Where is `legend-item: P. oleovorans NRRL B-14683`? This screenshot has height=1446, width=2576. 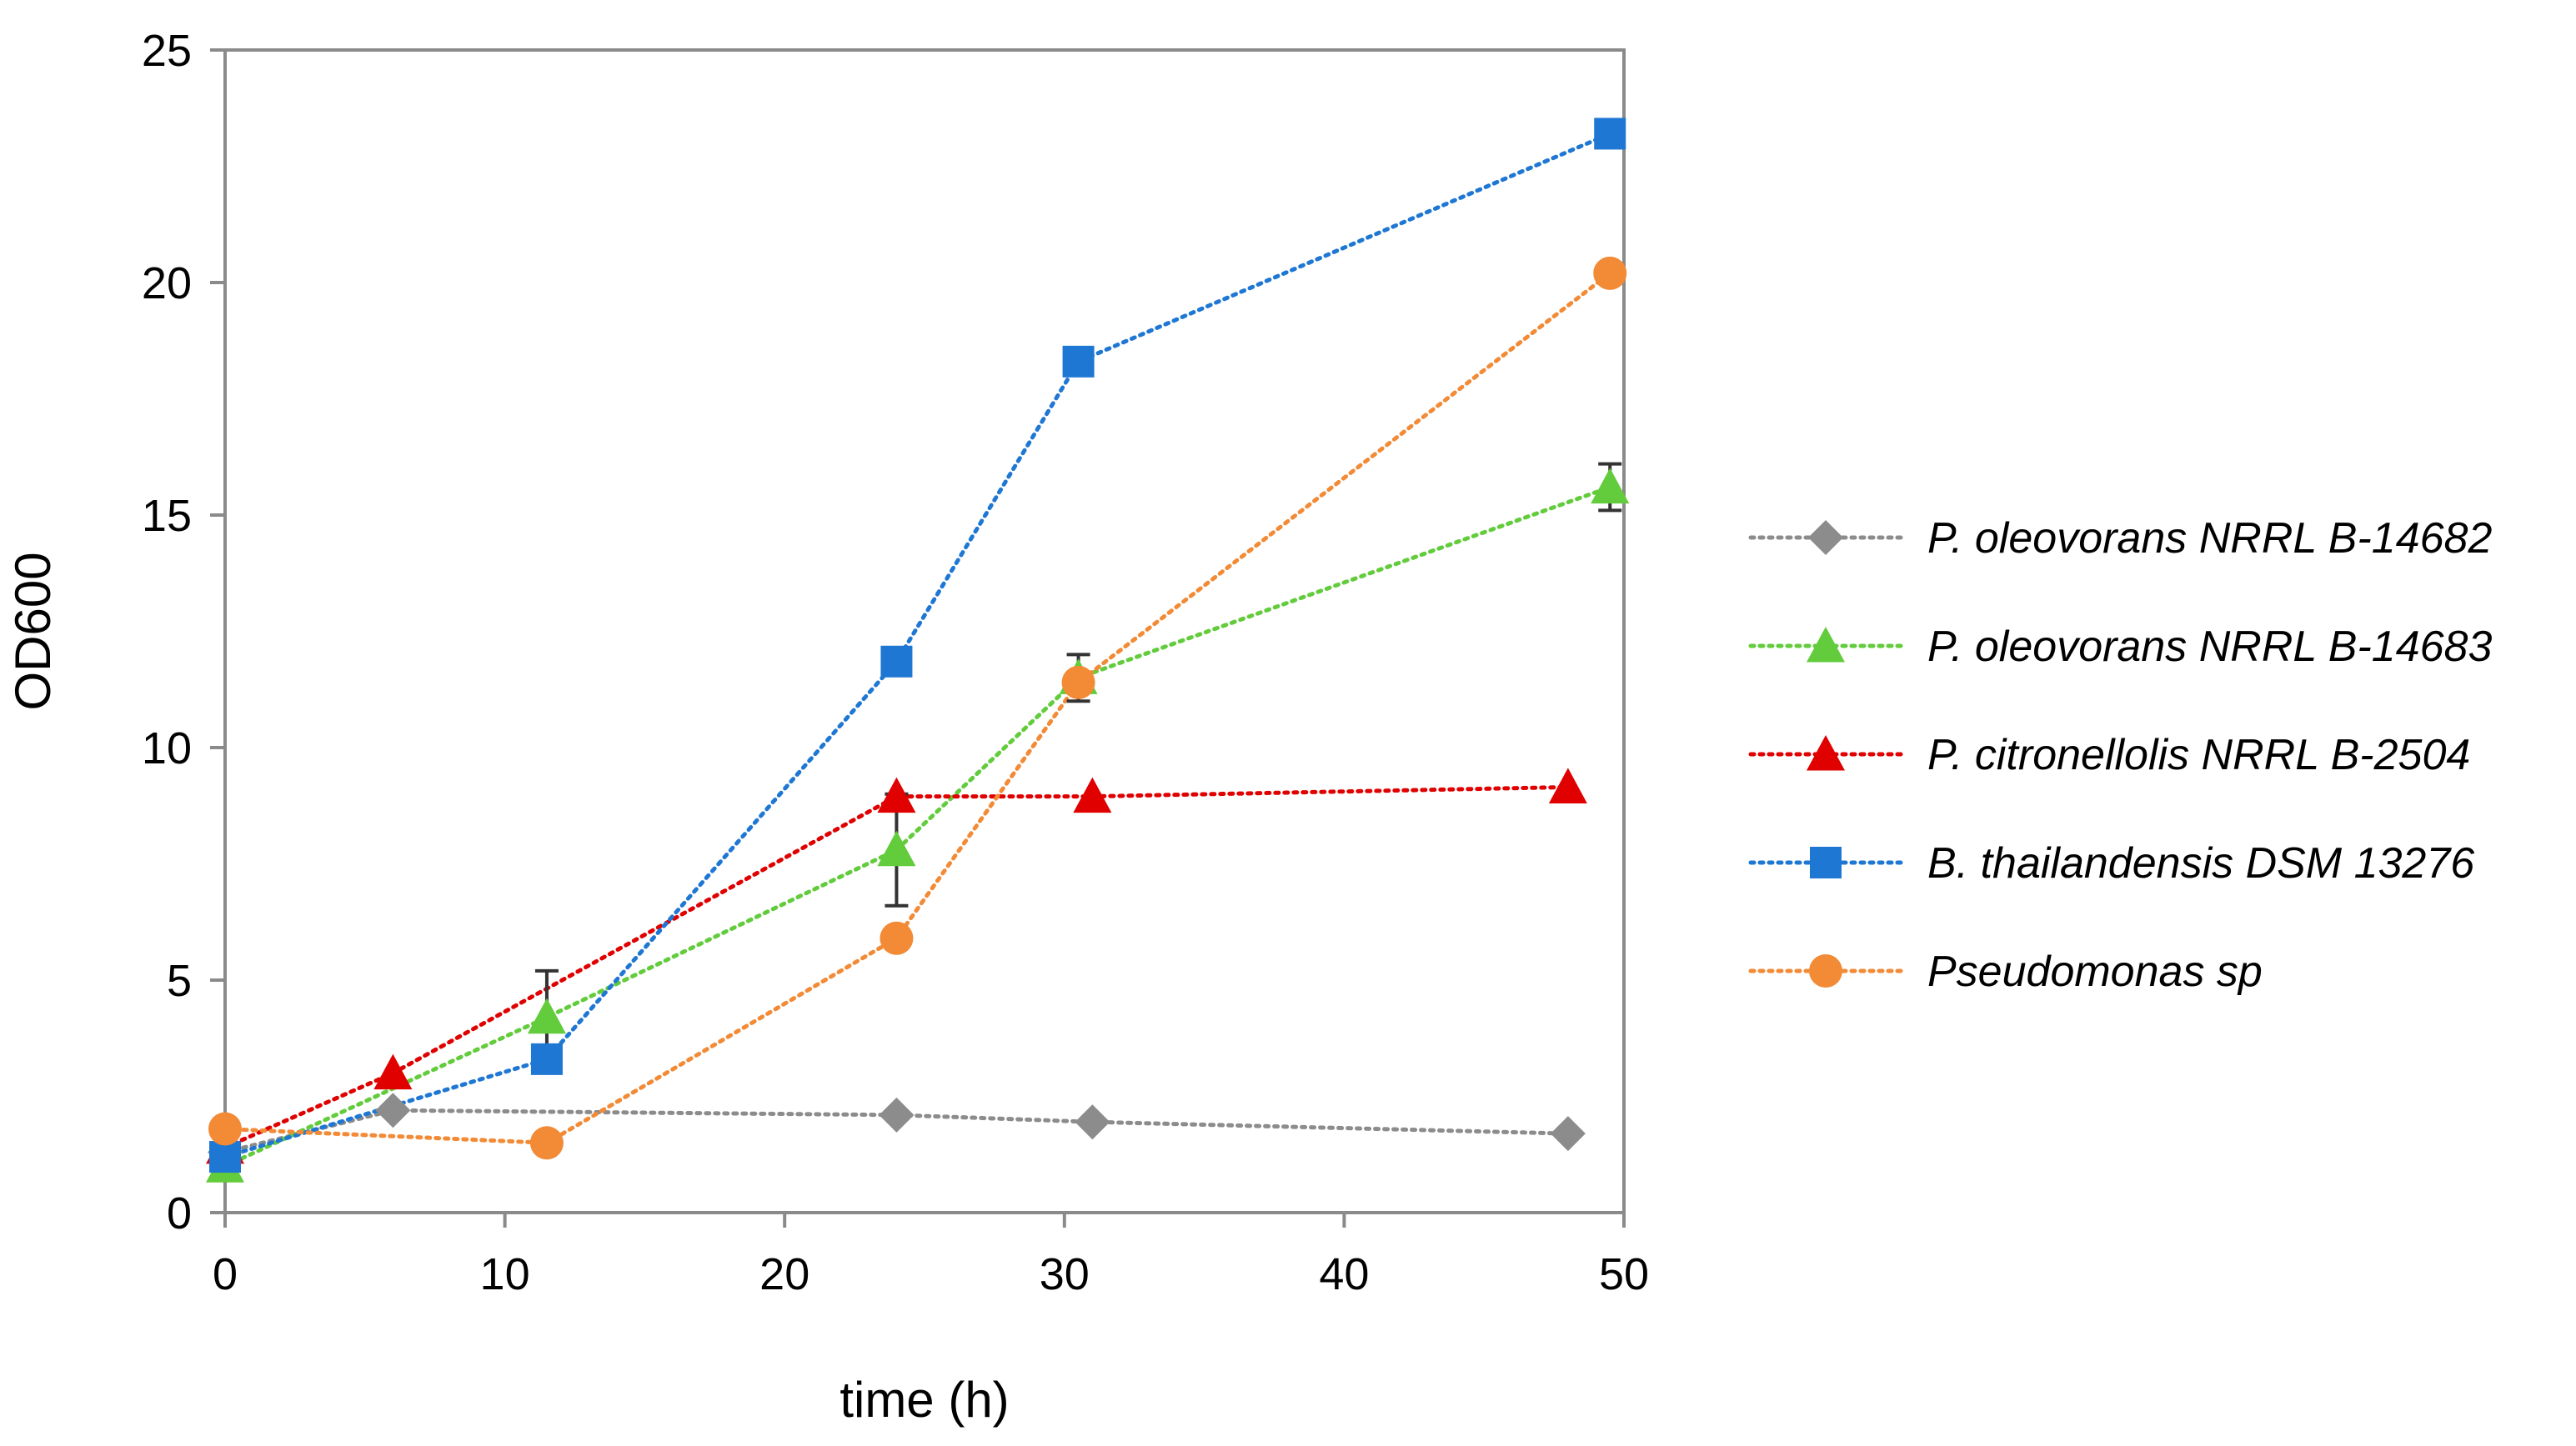
legend-item: P. oleovorans NRRL B-14683 is located at coordinates (2120, 647).